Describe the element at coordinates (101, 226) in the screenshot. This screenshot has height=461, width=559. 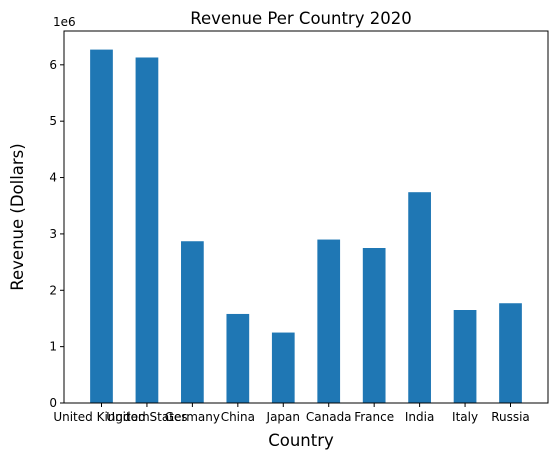
I see `bar-united-kingdom` at that location.